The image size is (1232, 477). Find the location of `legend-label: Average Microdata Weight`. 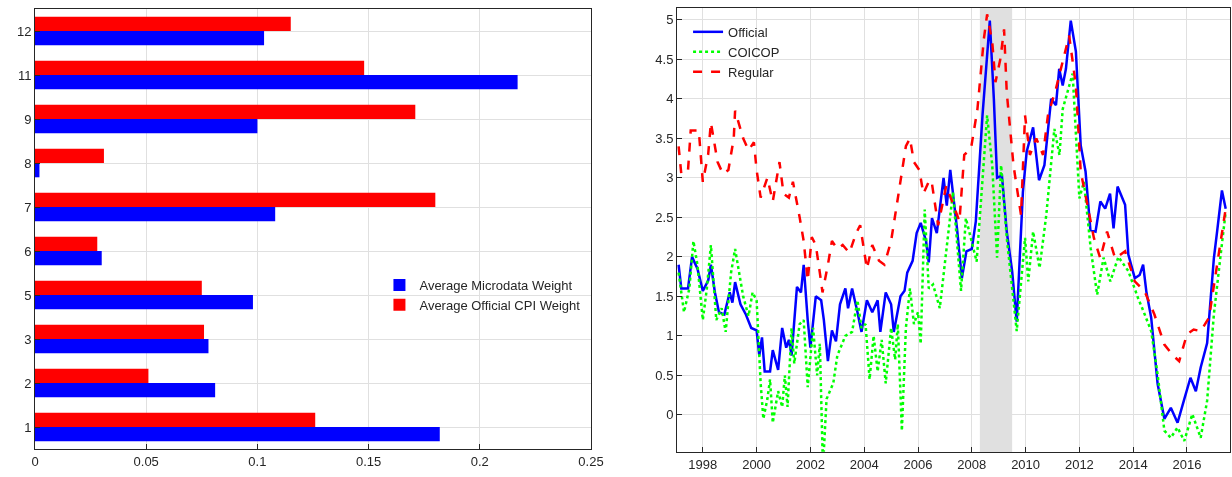

legend-label: Average Microdata Weight is located at coordinates (496, 286).